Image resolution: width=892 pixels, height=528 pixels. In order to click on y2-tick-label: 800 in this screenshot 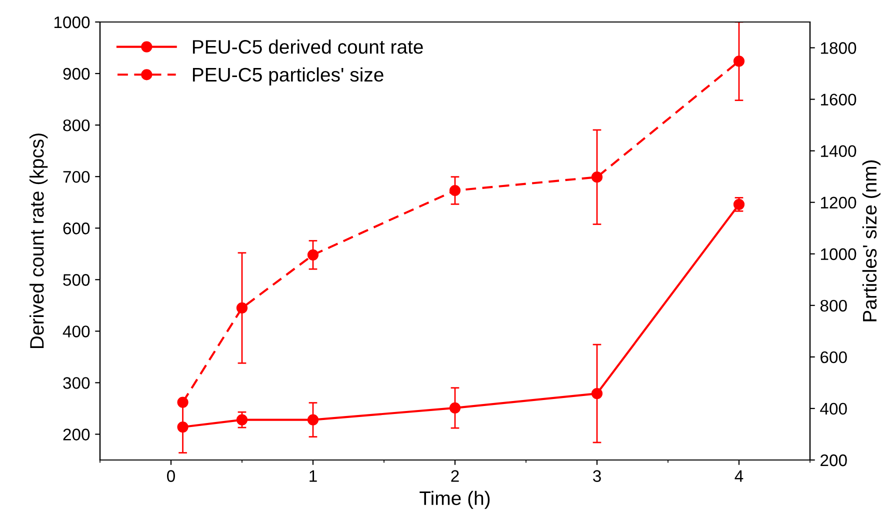, I will do `click(833, 306)`.